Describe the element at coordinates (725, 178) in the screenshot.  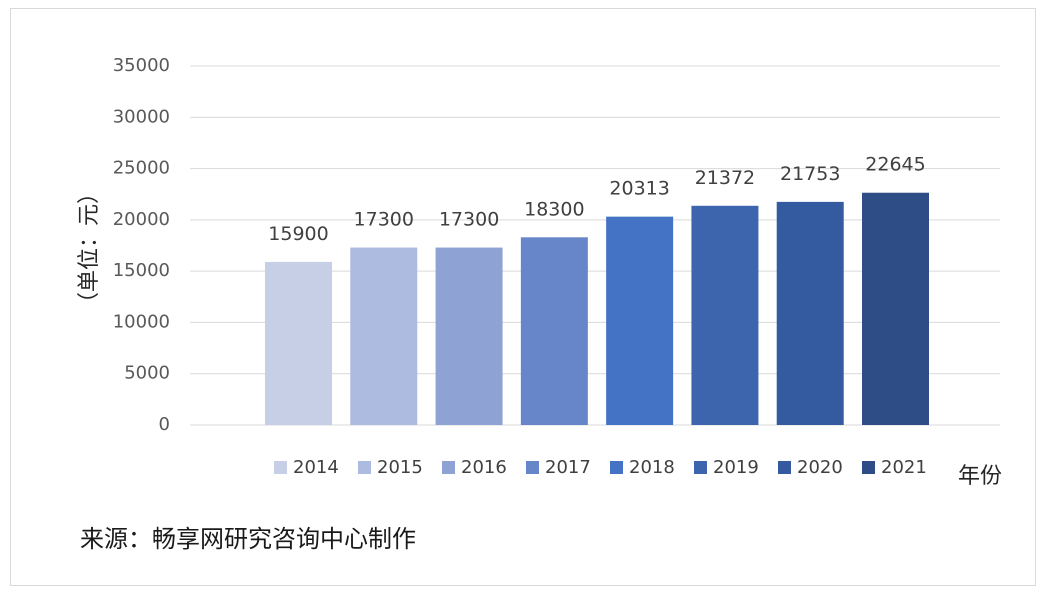
I see `data-label-2019: 21372` at that location.